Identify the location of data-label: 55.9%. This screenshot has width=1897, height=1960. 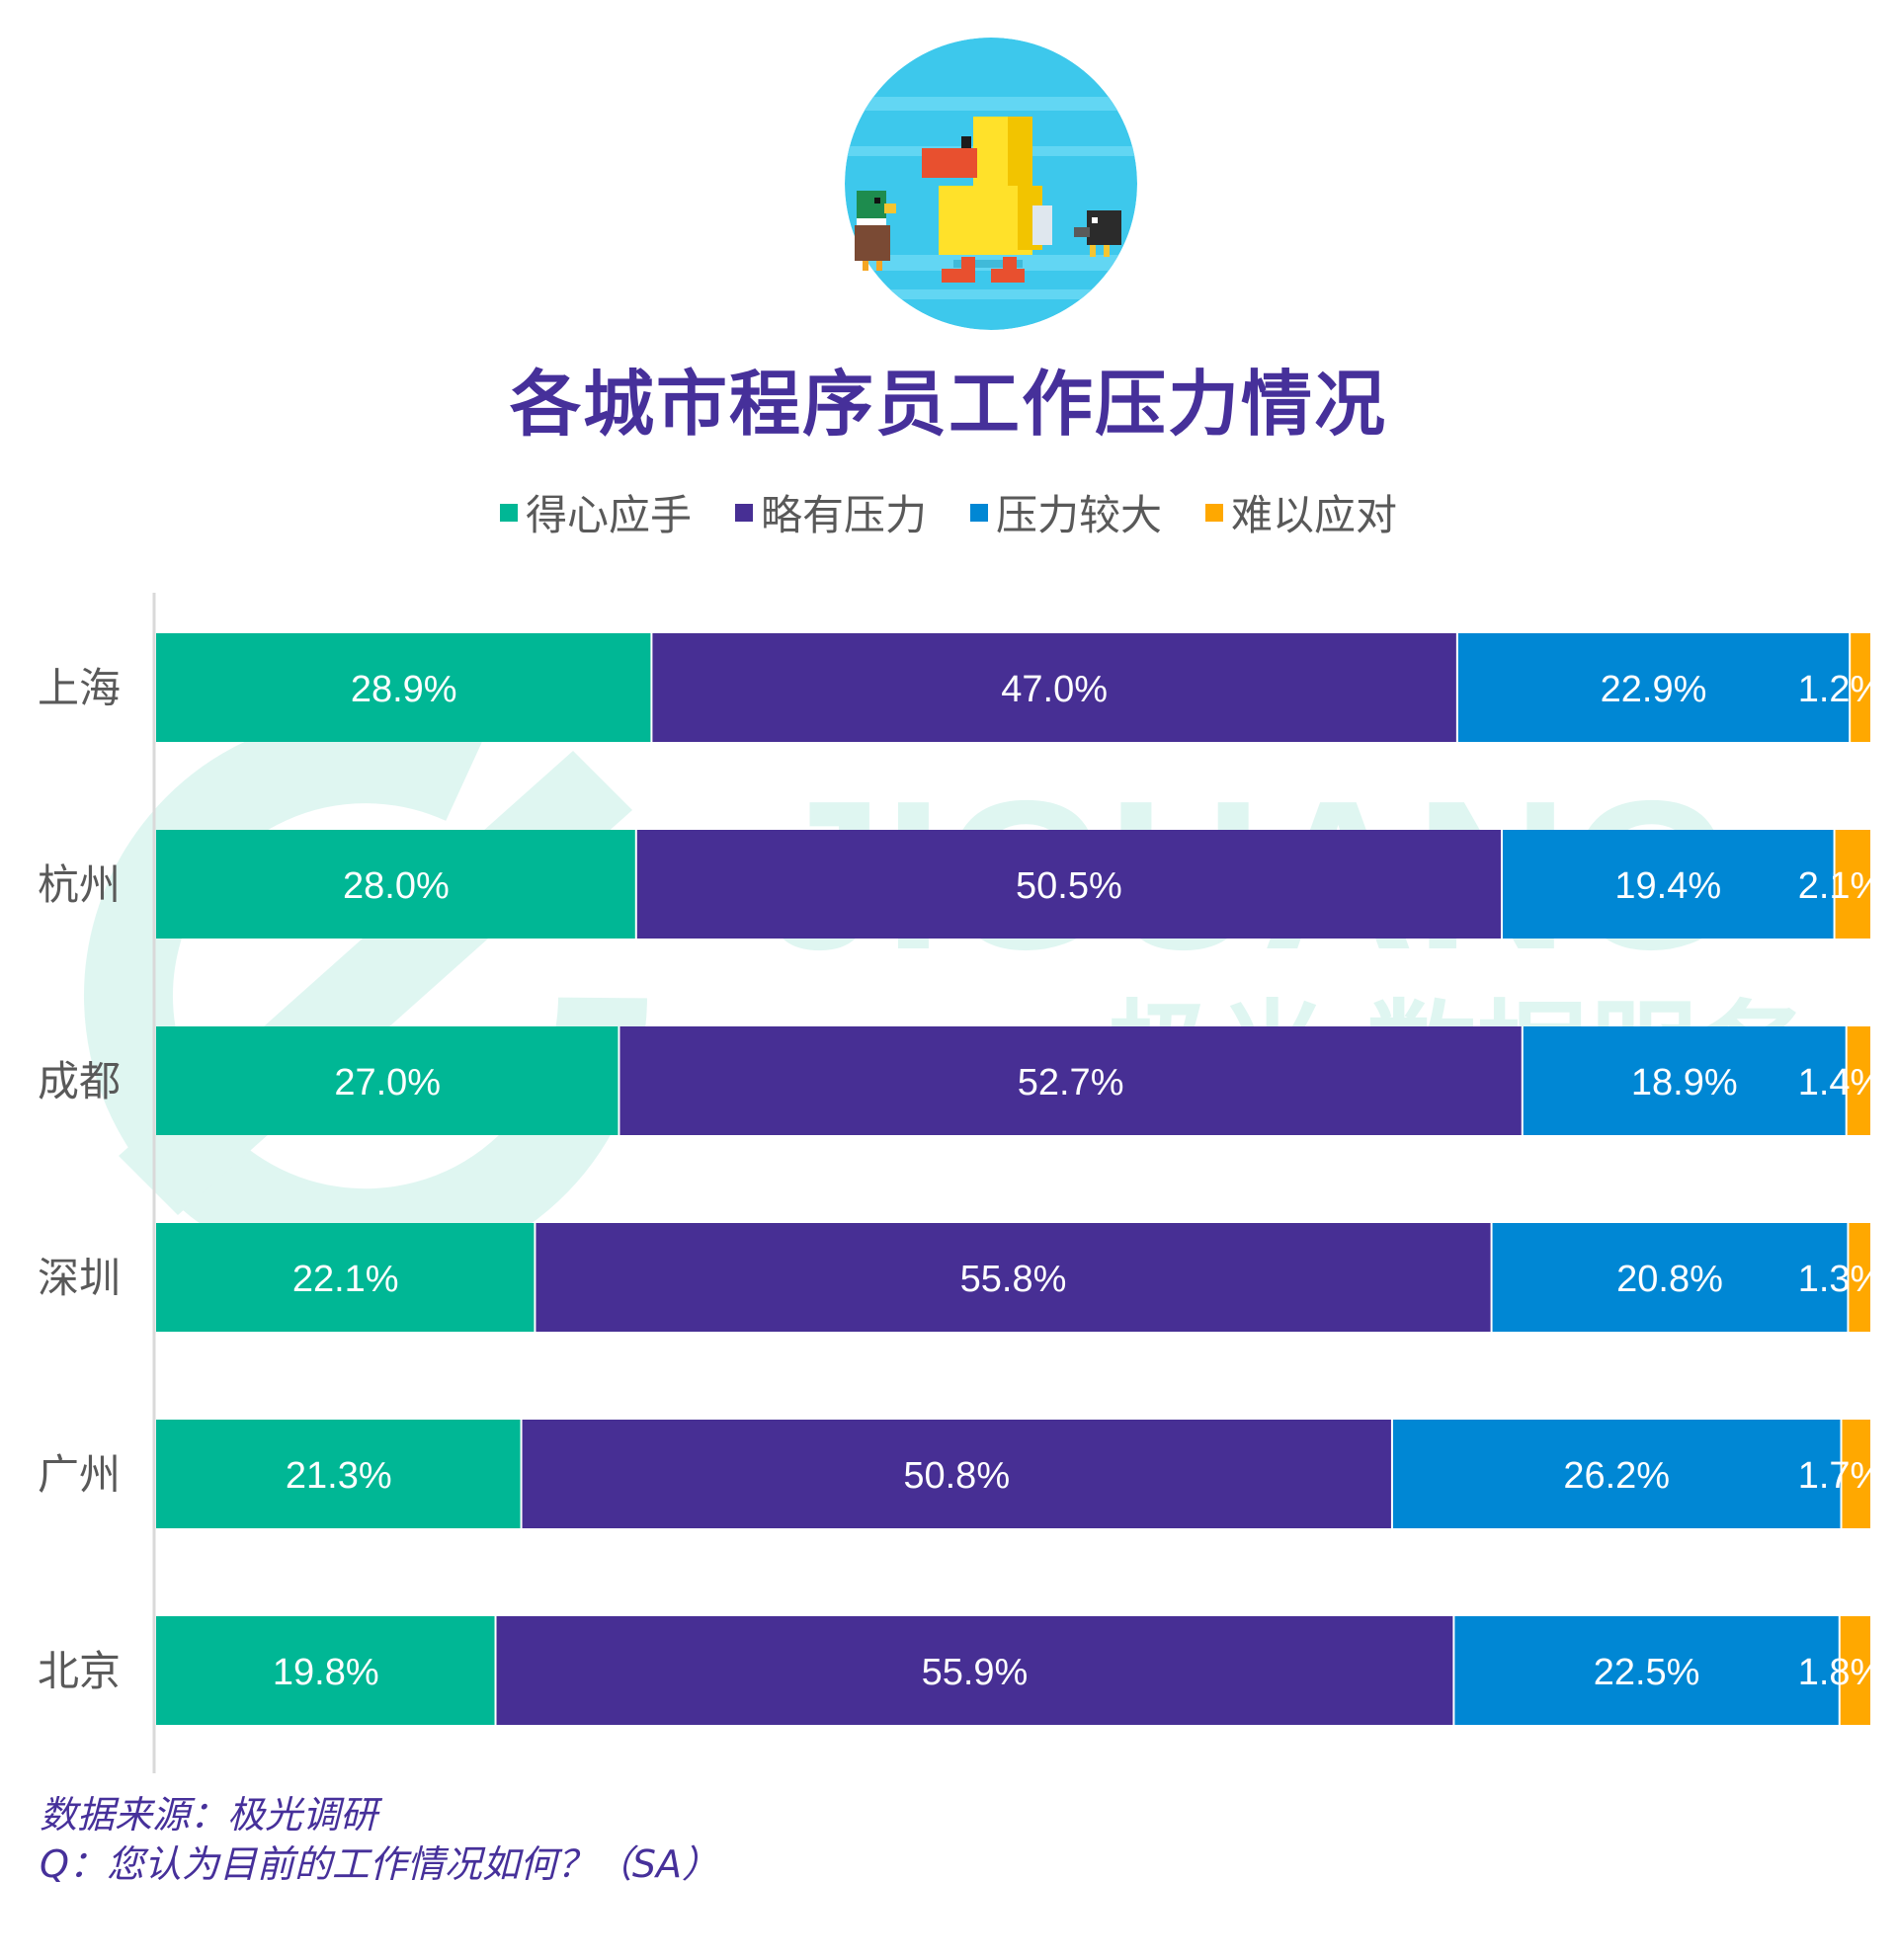
(975, 1672).